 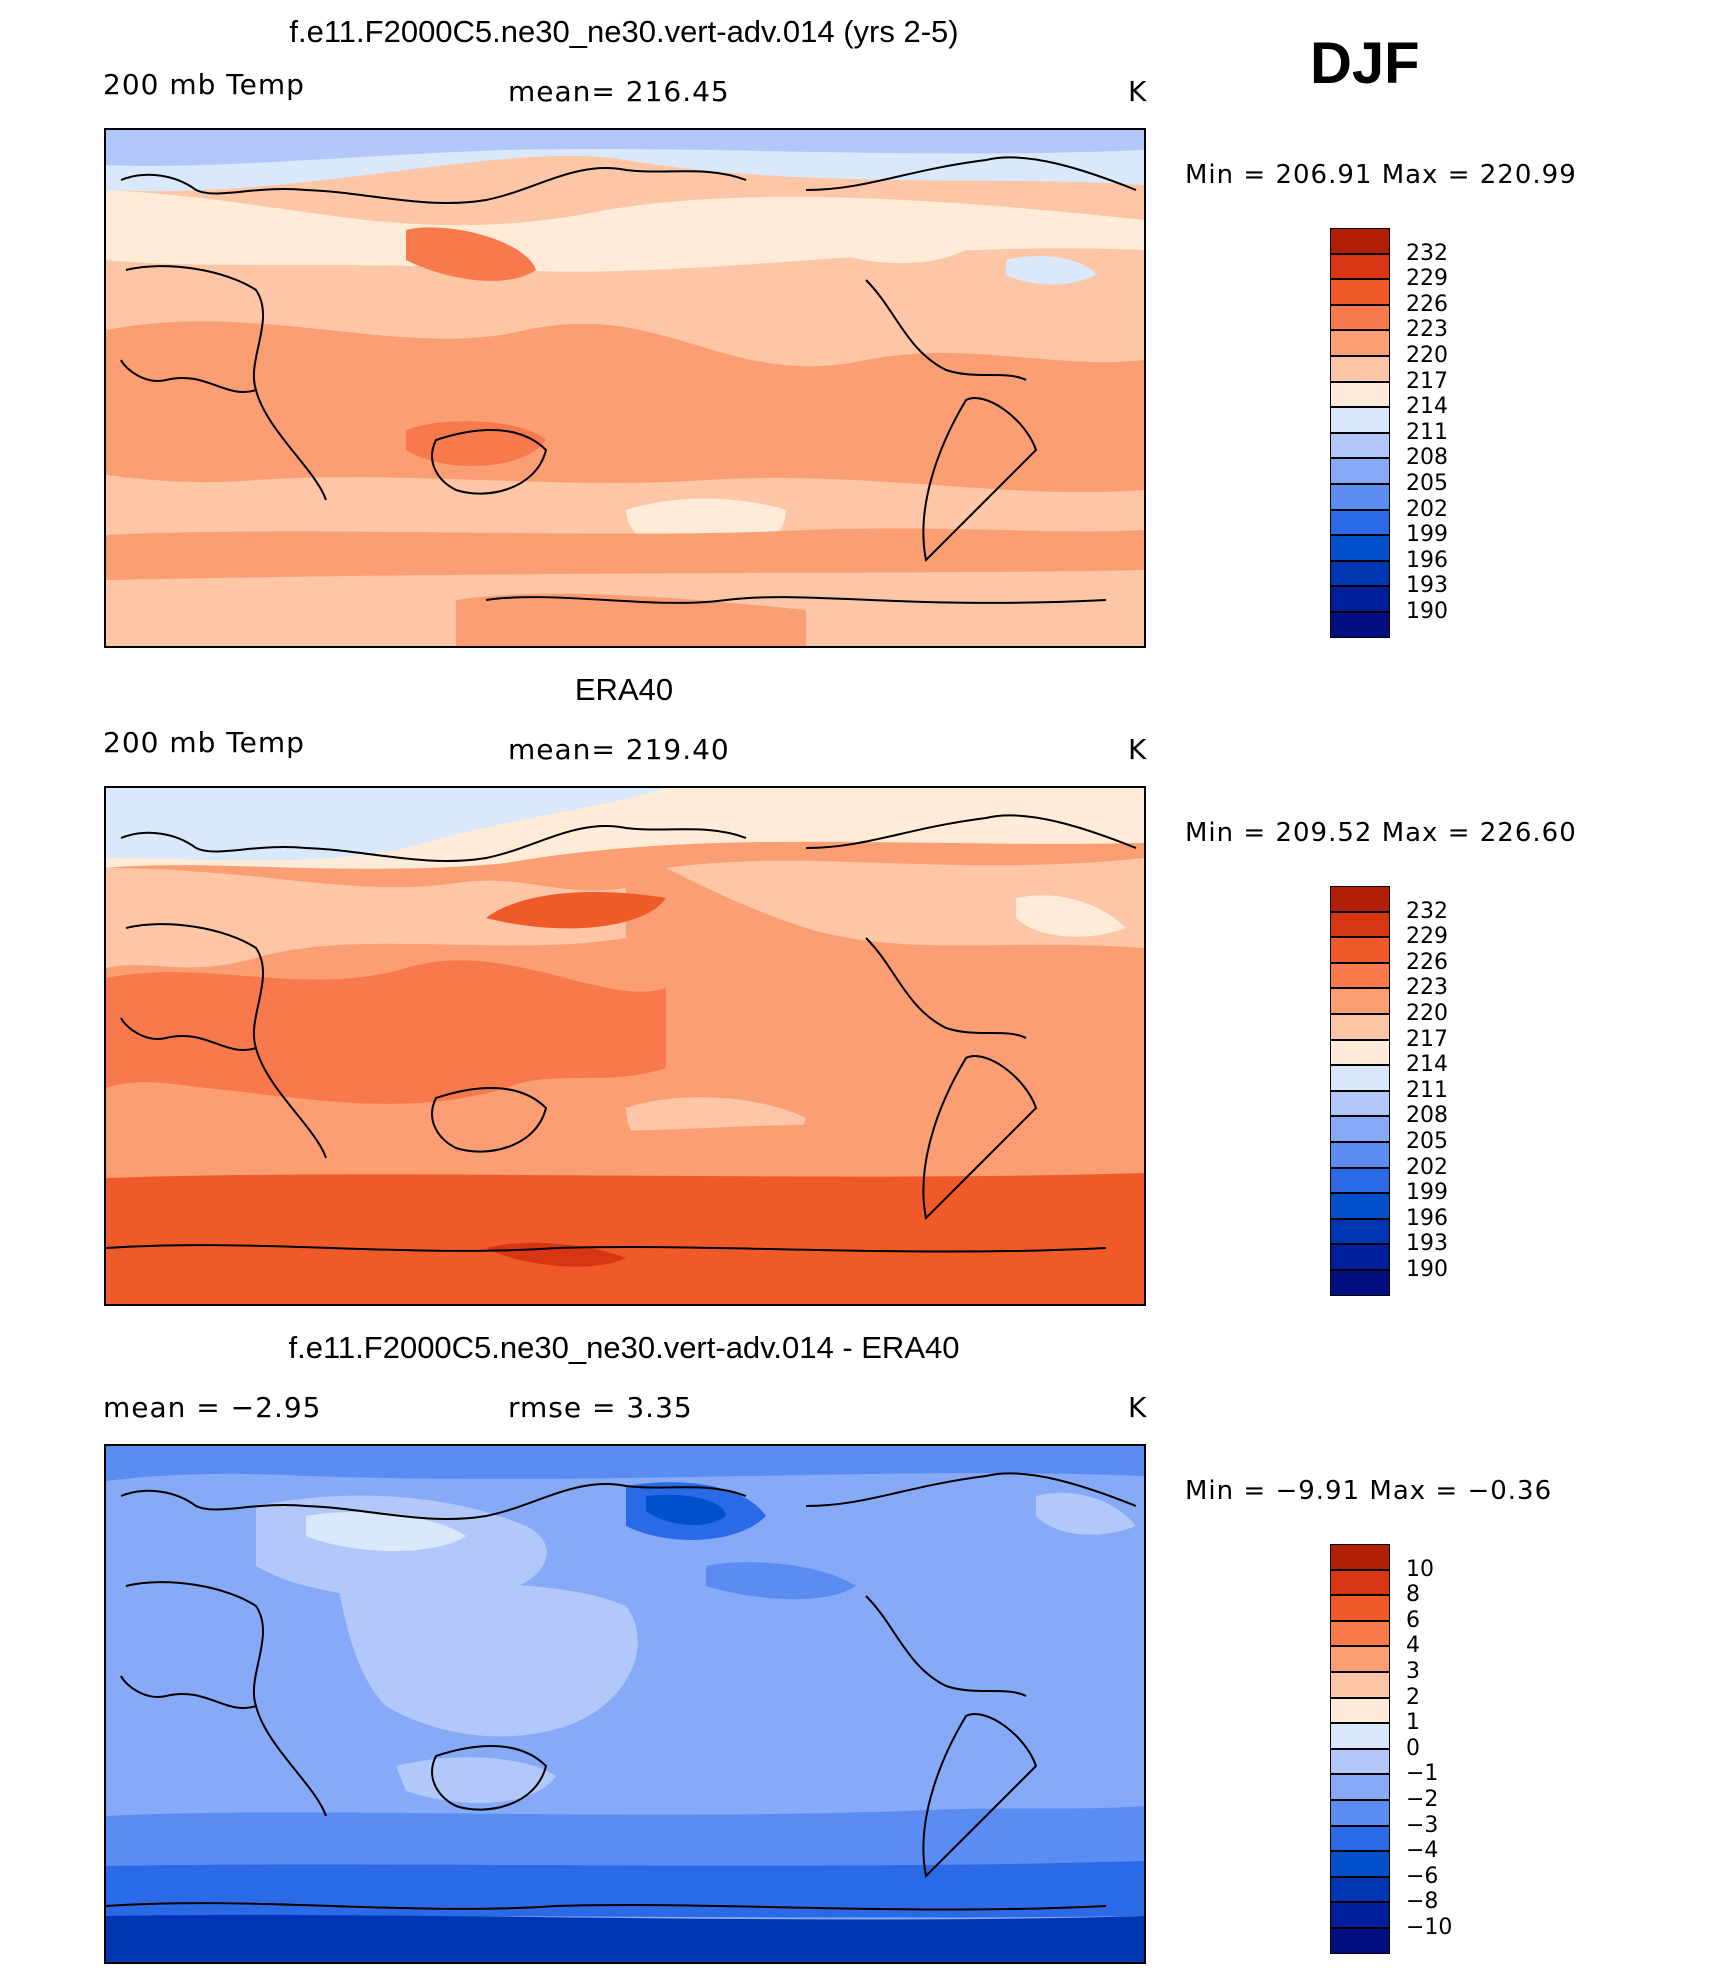 What do you see at coordinates (1427, 432) in the screenshot?
I see `colorbar-tick-label: 211` at bounding box center [1427, 432].